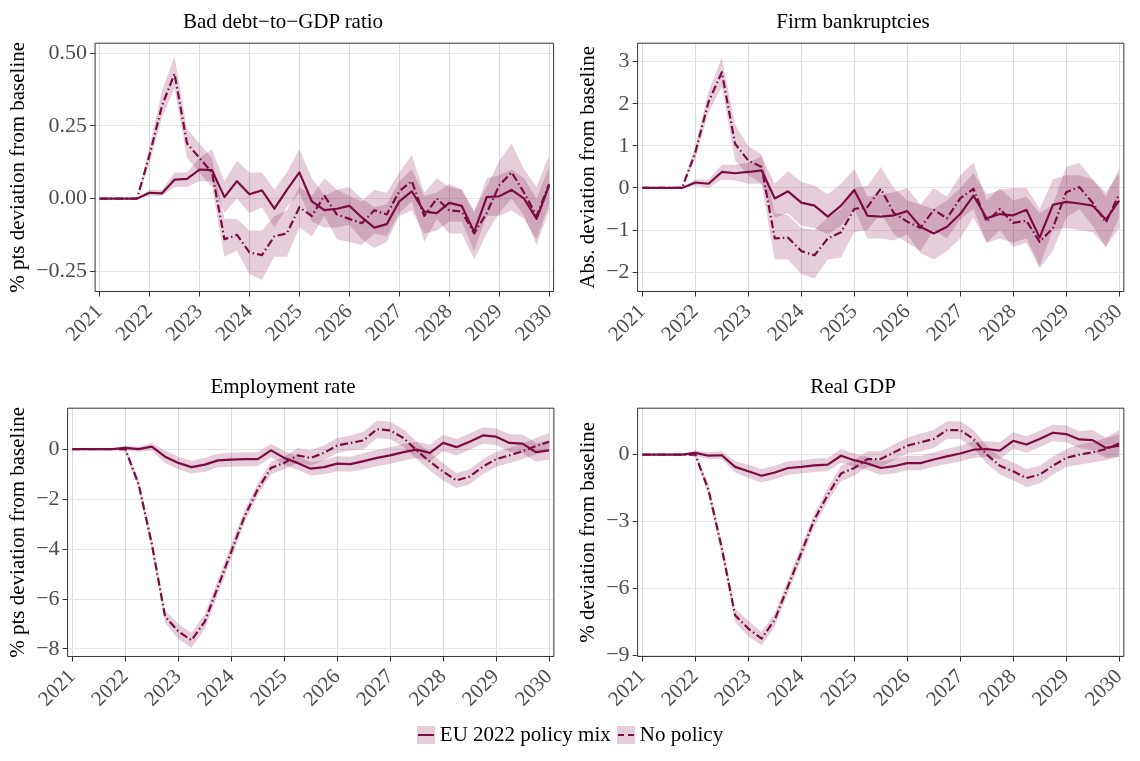 The height and width of the screenshot is (761, 1140). What do you see at coordinates (853, 386) in the screenshot?
I see `chart-title: Real GDP` at bounding box center [853, 386].